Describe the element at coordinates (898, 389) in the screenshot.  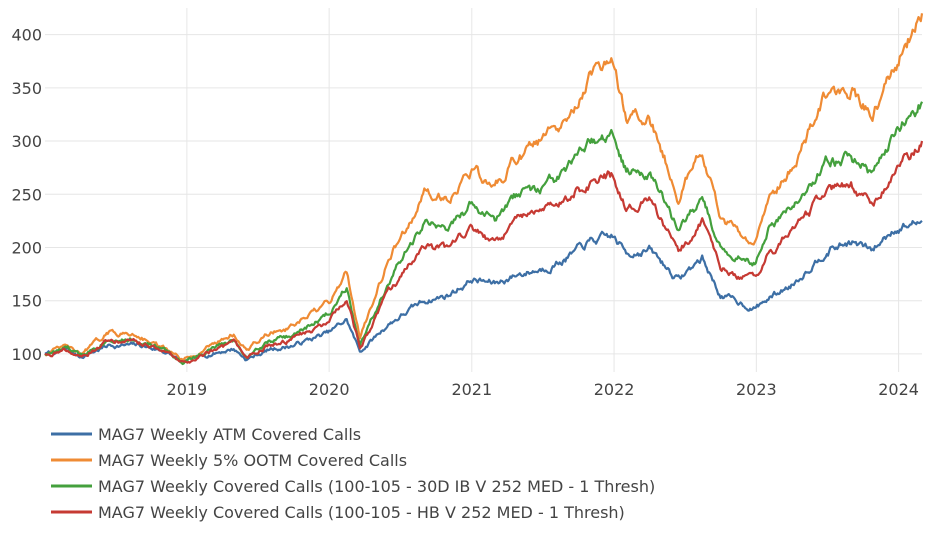
I see `x-tick-label: 2024` at that location.